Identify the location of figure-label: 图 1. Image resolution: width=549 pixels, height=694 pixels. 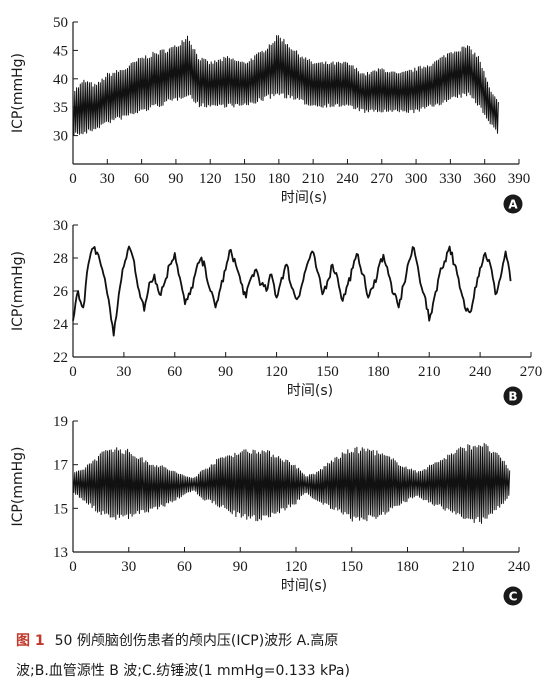
(30, 641).